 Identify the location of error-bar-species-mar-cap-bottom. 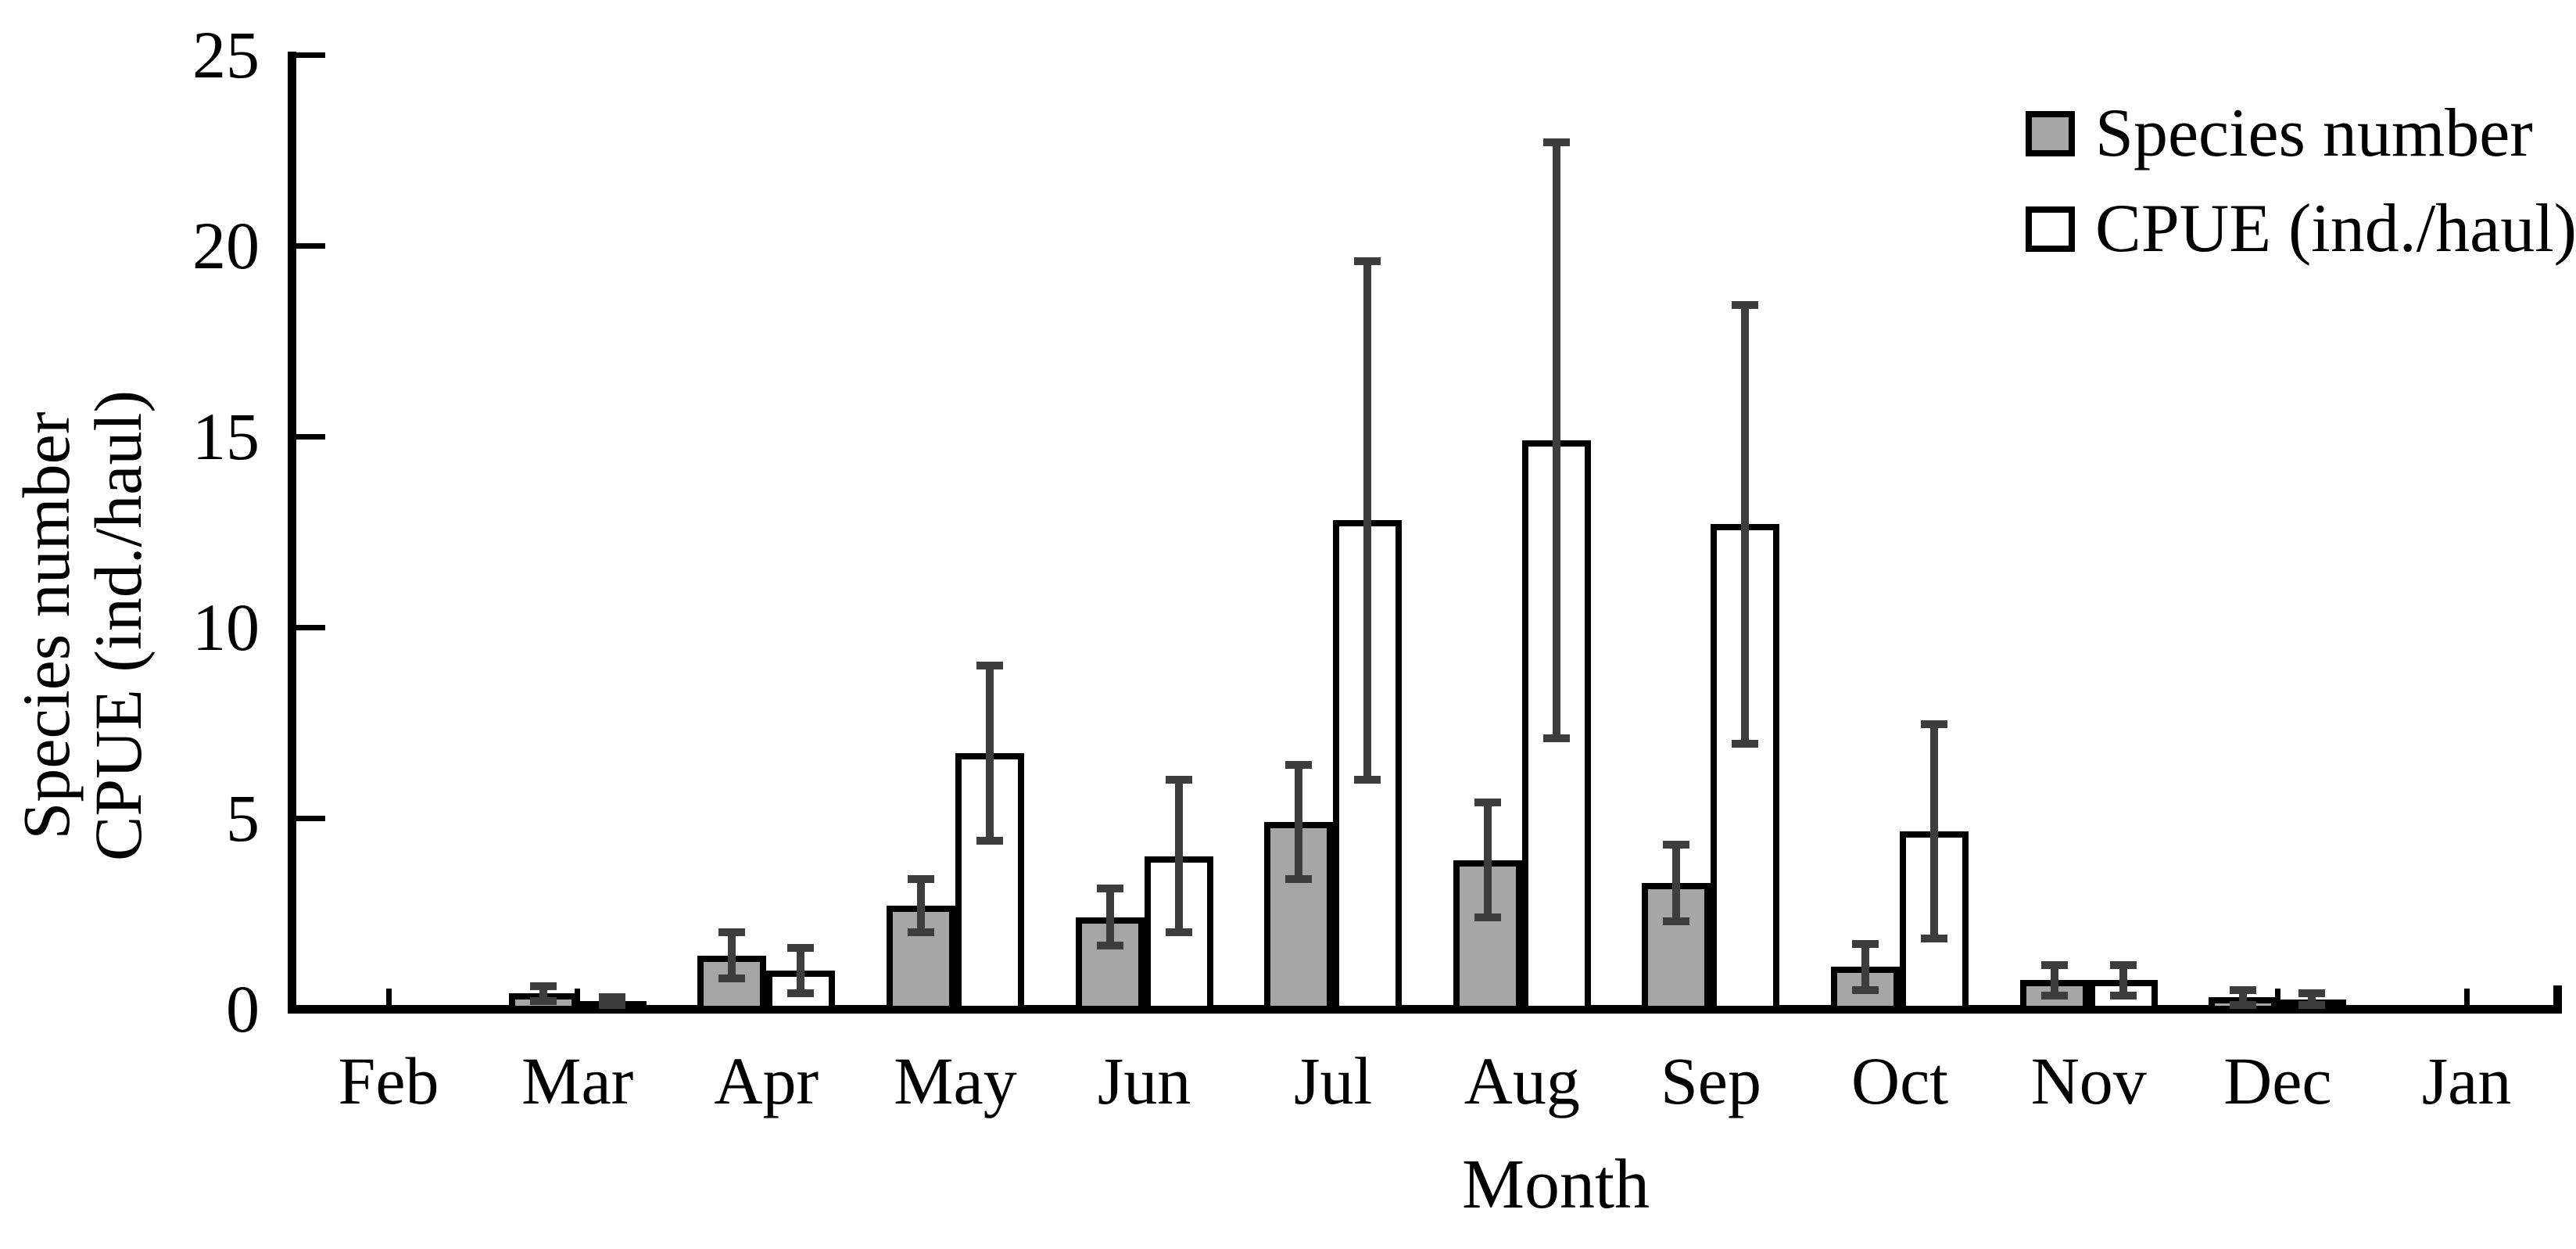
(543, 1001).